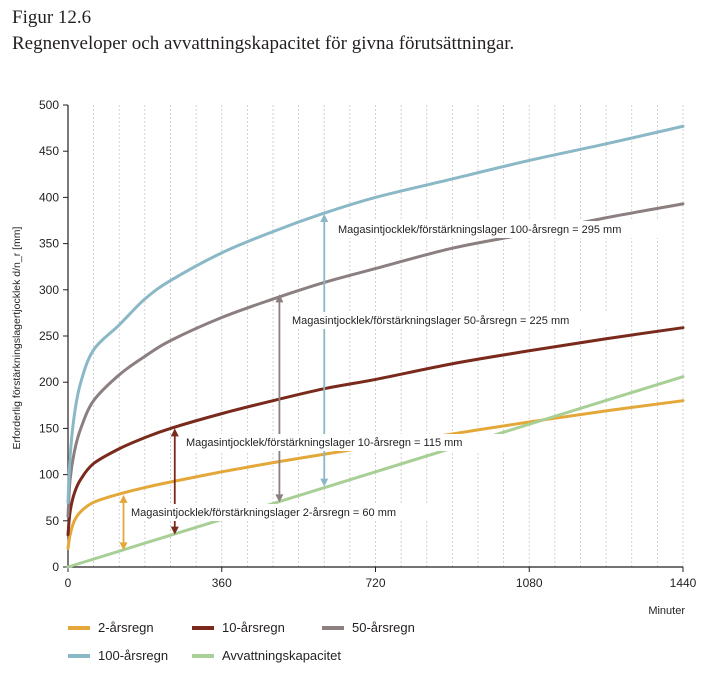 The image size is (704, 689). What do you see at coordinates (281, 655) in the screenshot?
I see `legend-label: Avvattningskapacitet` at bounding box center [281, 655].